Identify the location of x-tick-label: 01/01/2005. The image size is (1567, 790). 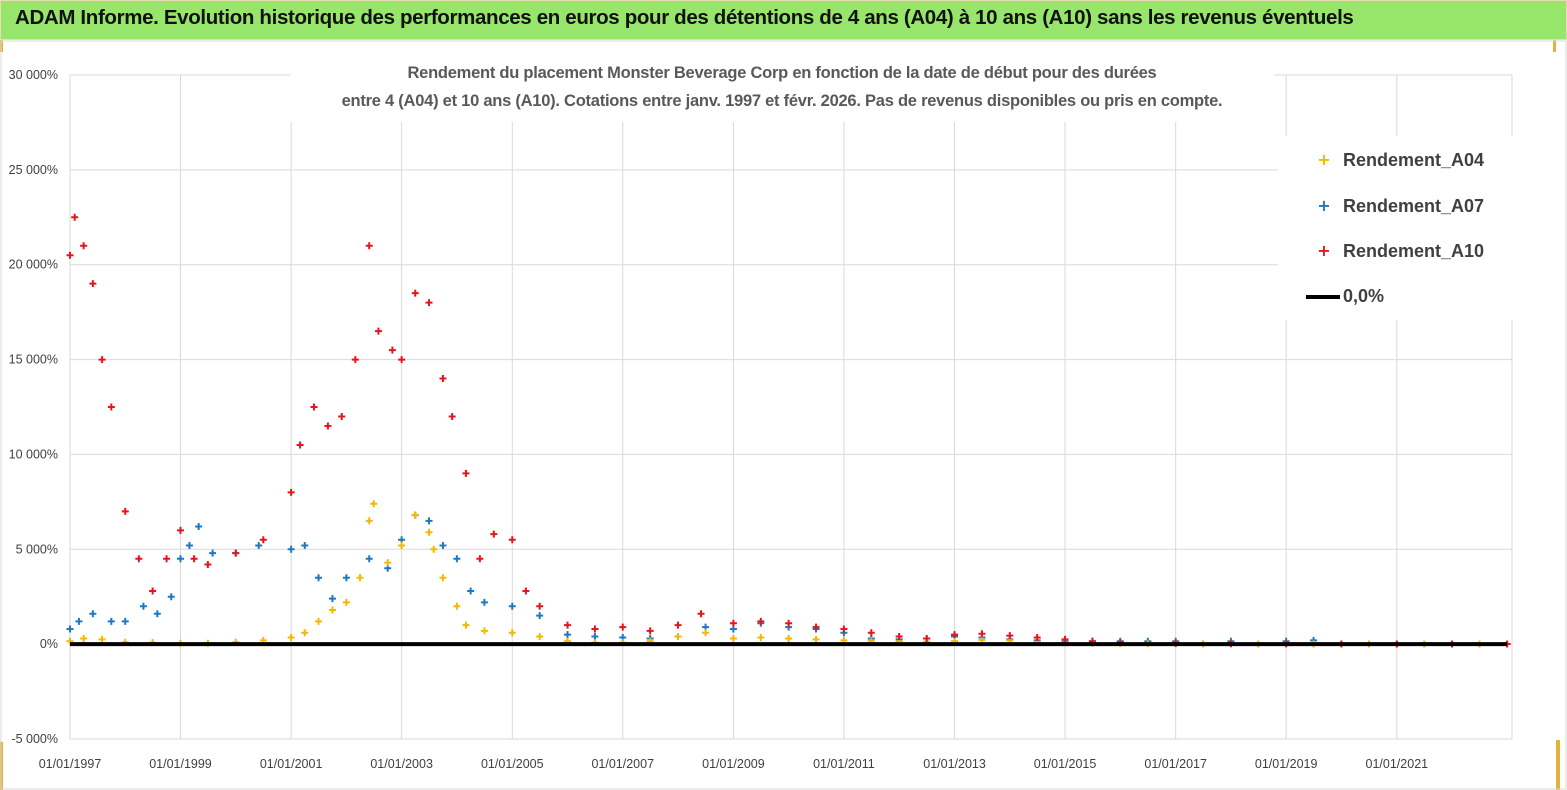
(512, 764).